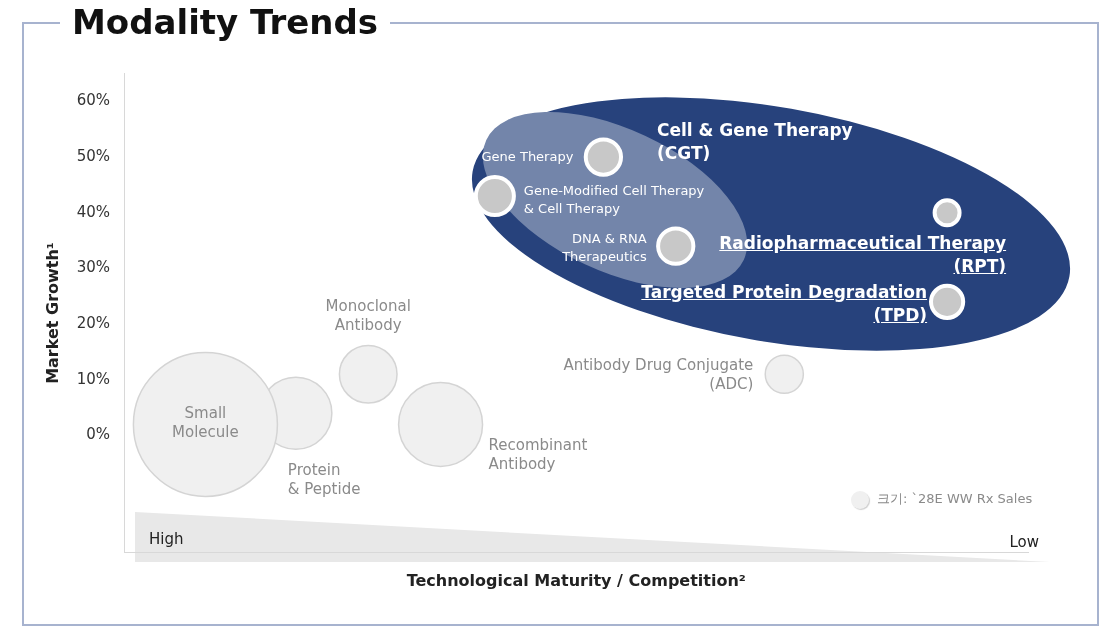 The height and width of the screenshot is (626, 1102). Describe the element at coordinates (538, 455) in the screenshot. I see `series-label: Recombinant Antibody` at that location.